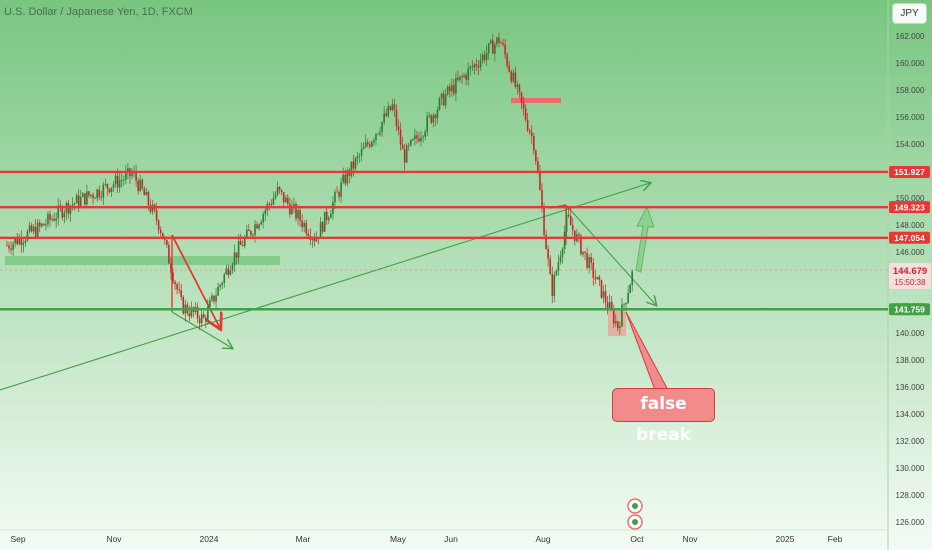  What do you see at coordinates (536, 100) in the screenshot?
I see `resistance-zone-box` at bounding box center [536, 100].